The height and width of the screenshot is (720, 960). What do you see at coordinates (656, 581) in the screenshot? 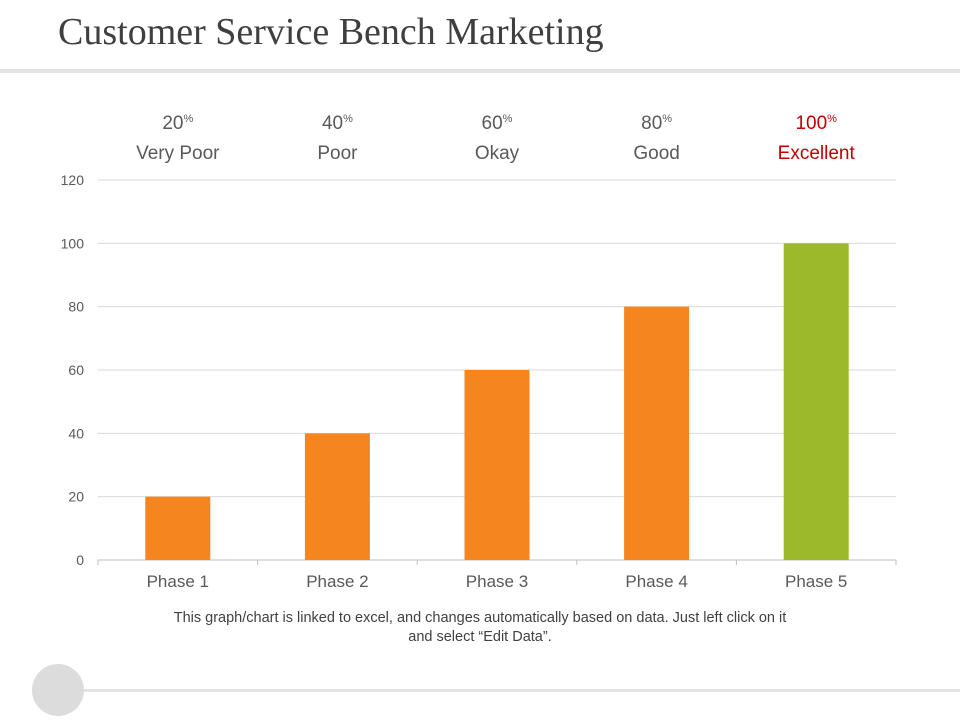
I see `x-tick-label: Phase 4` at bounding box center [656, 581].